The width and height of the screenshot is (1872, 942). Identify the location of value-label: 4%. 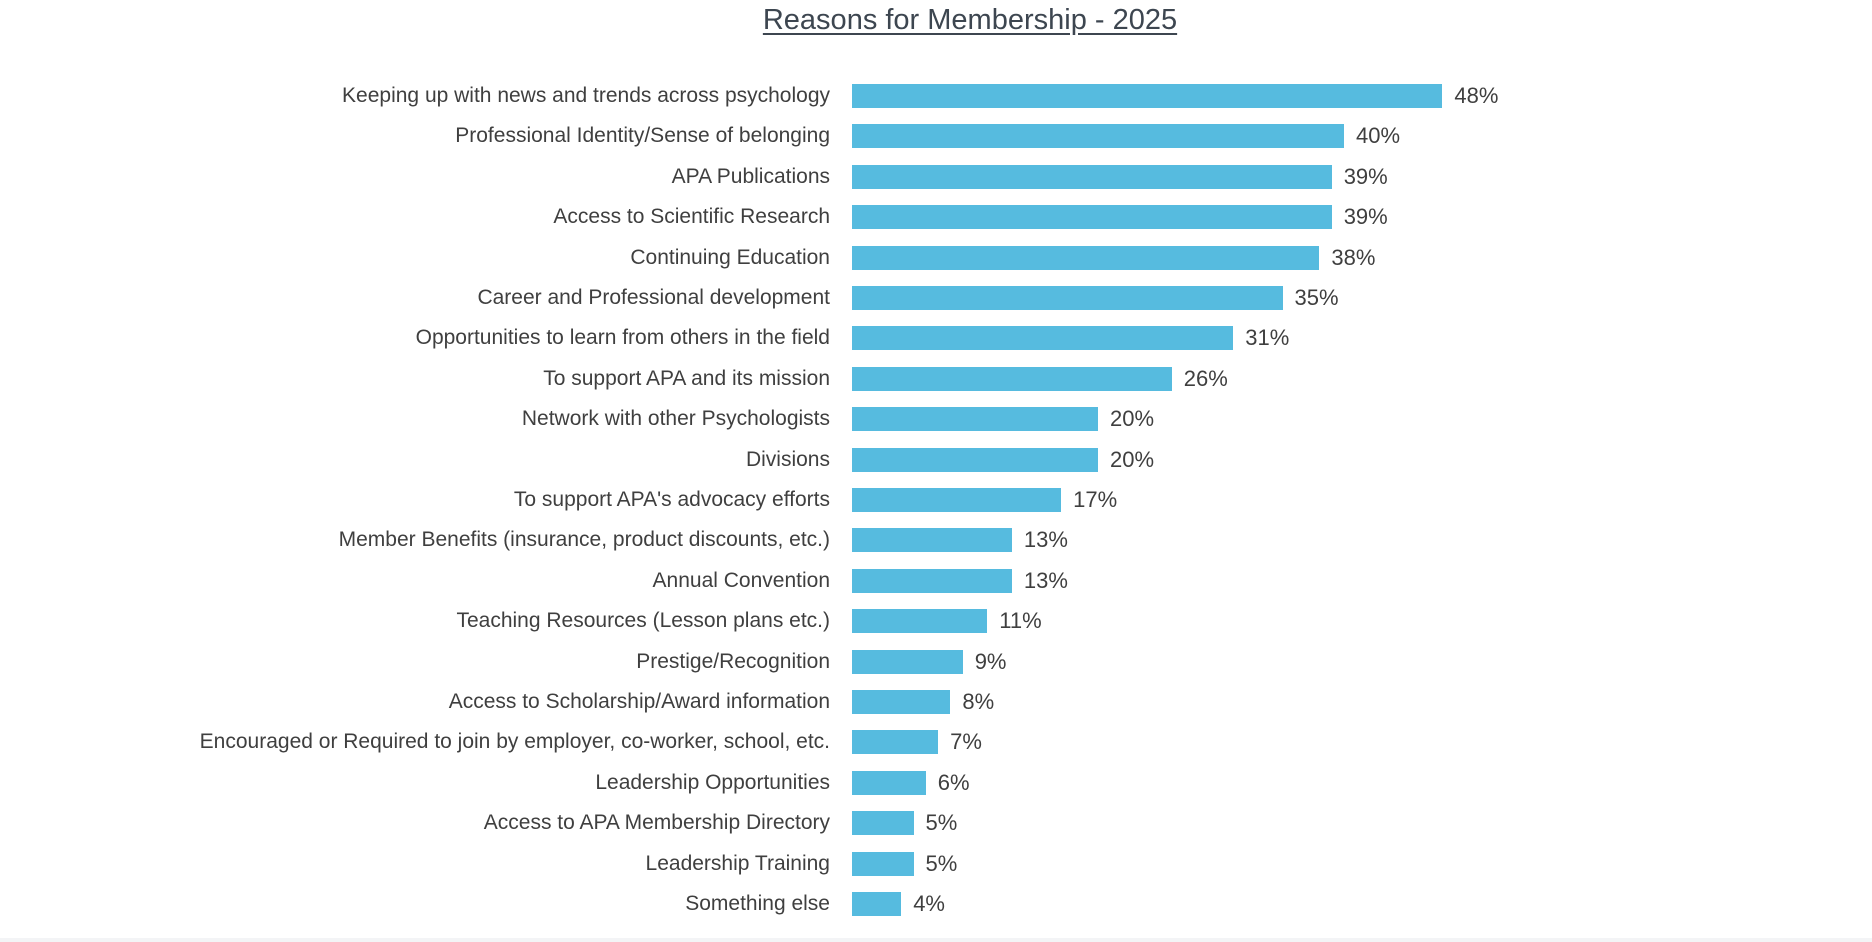
(929, 903).